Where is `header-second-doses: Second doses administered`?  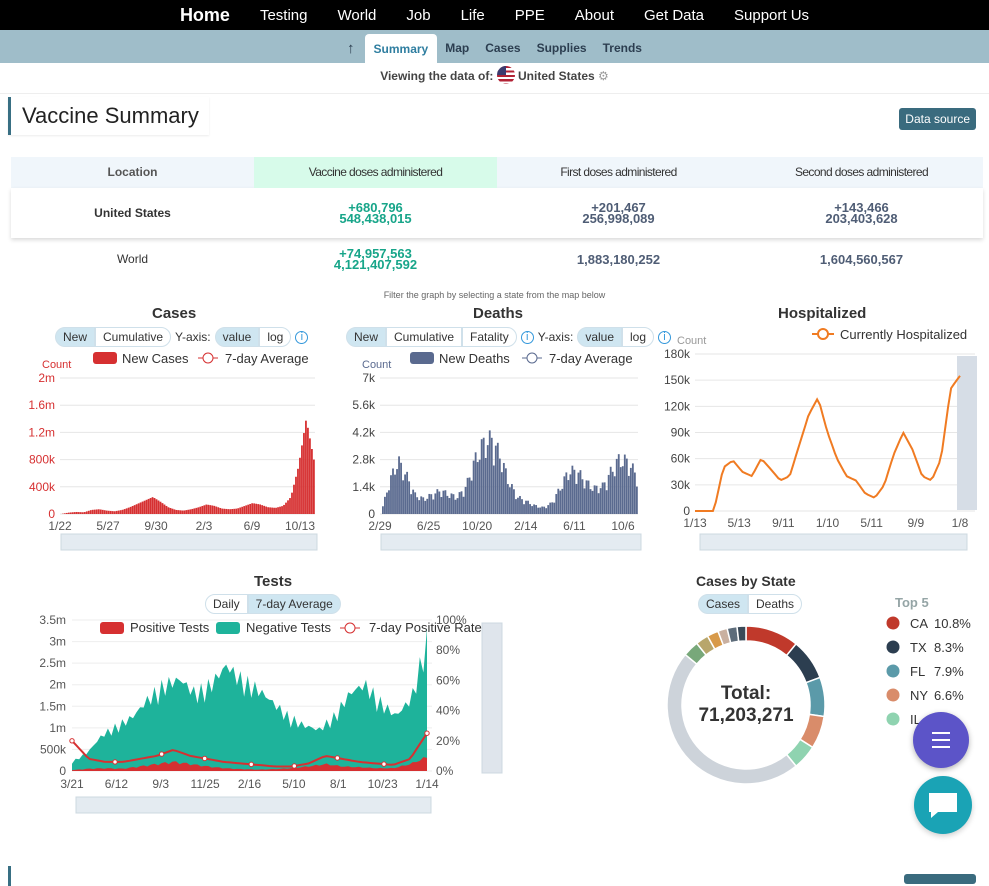 header-second-doses: Second doses administered is located at coordinates (861, 172).